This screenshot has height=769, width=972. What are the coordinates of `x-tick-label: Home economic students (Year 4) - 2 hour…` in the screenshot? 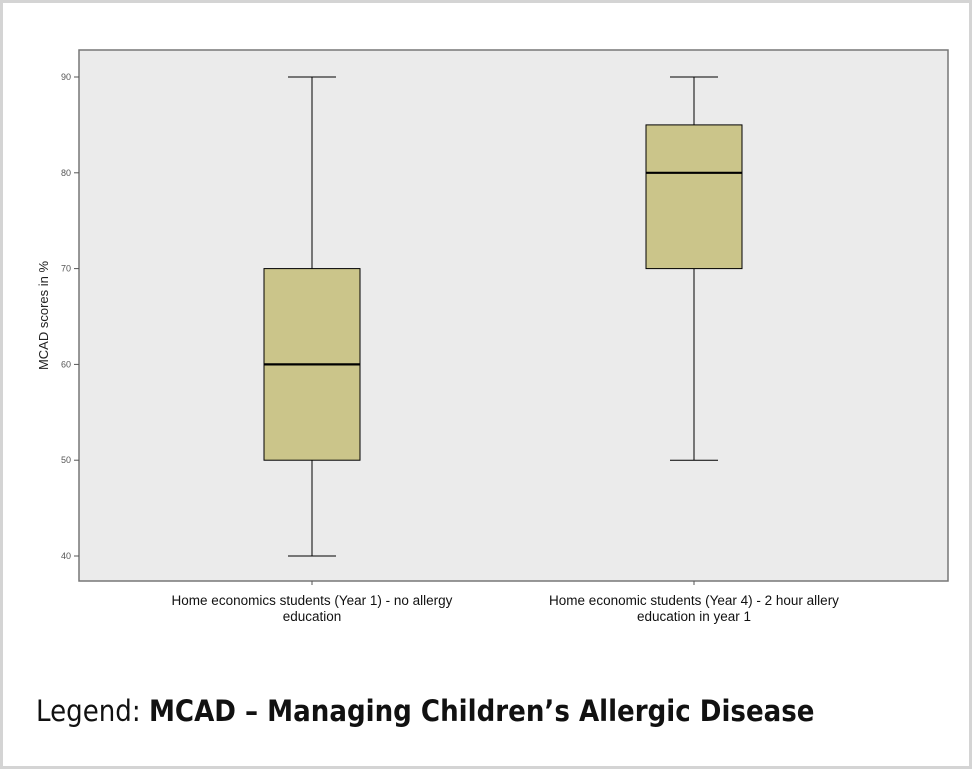 It's located at (694, 600).